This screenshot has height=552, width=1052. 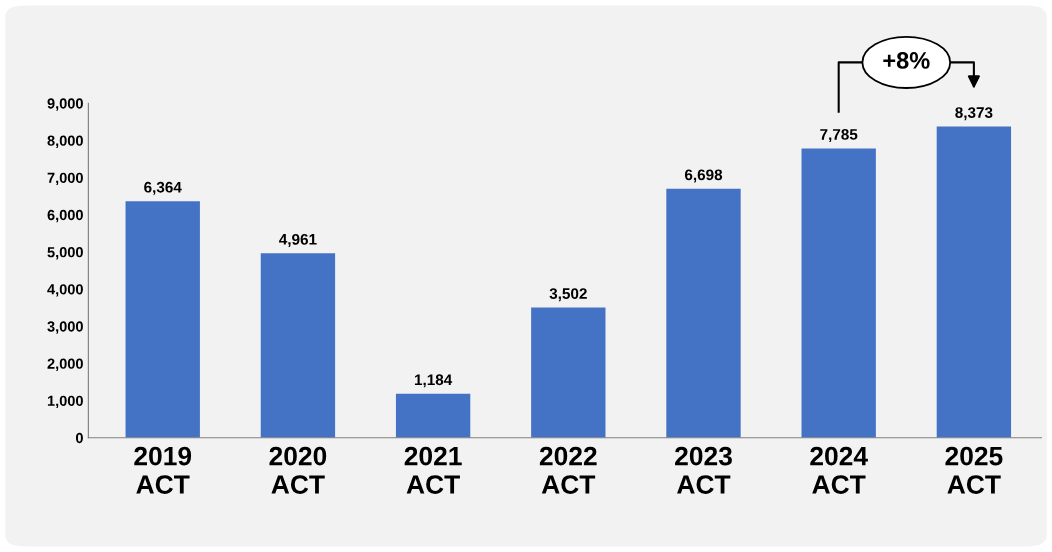 I want to click on data-label: 7,785, so click(x=839, y=135).